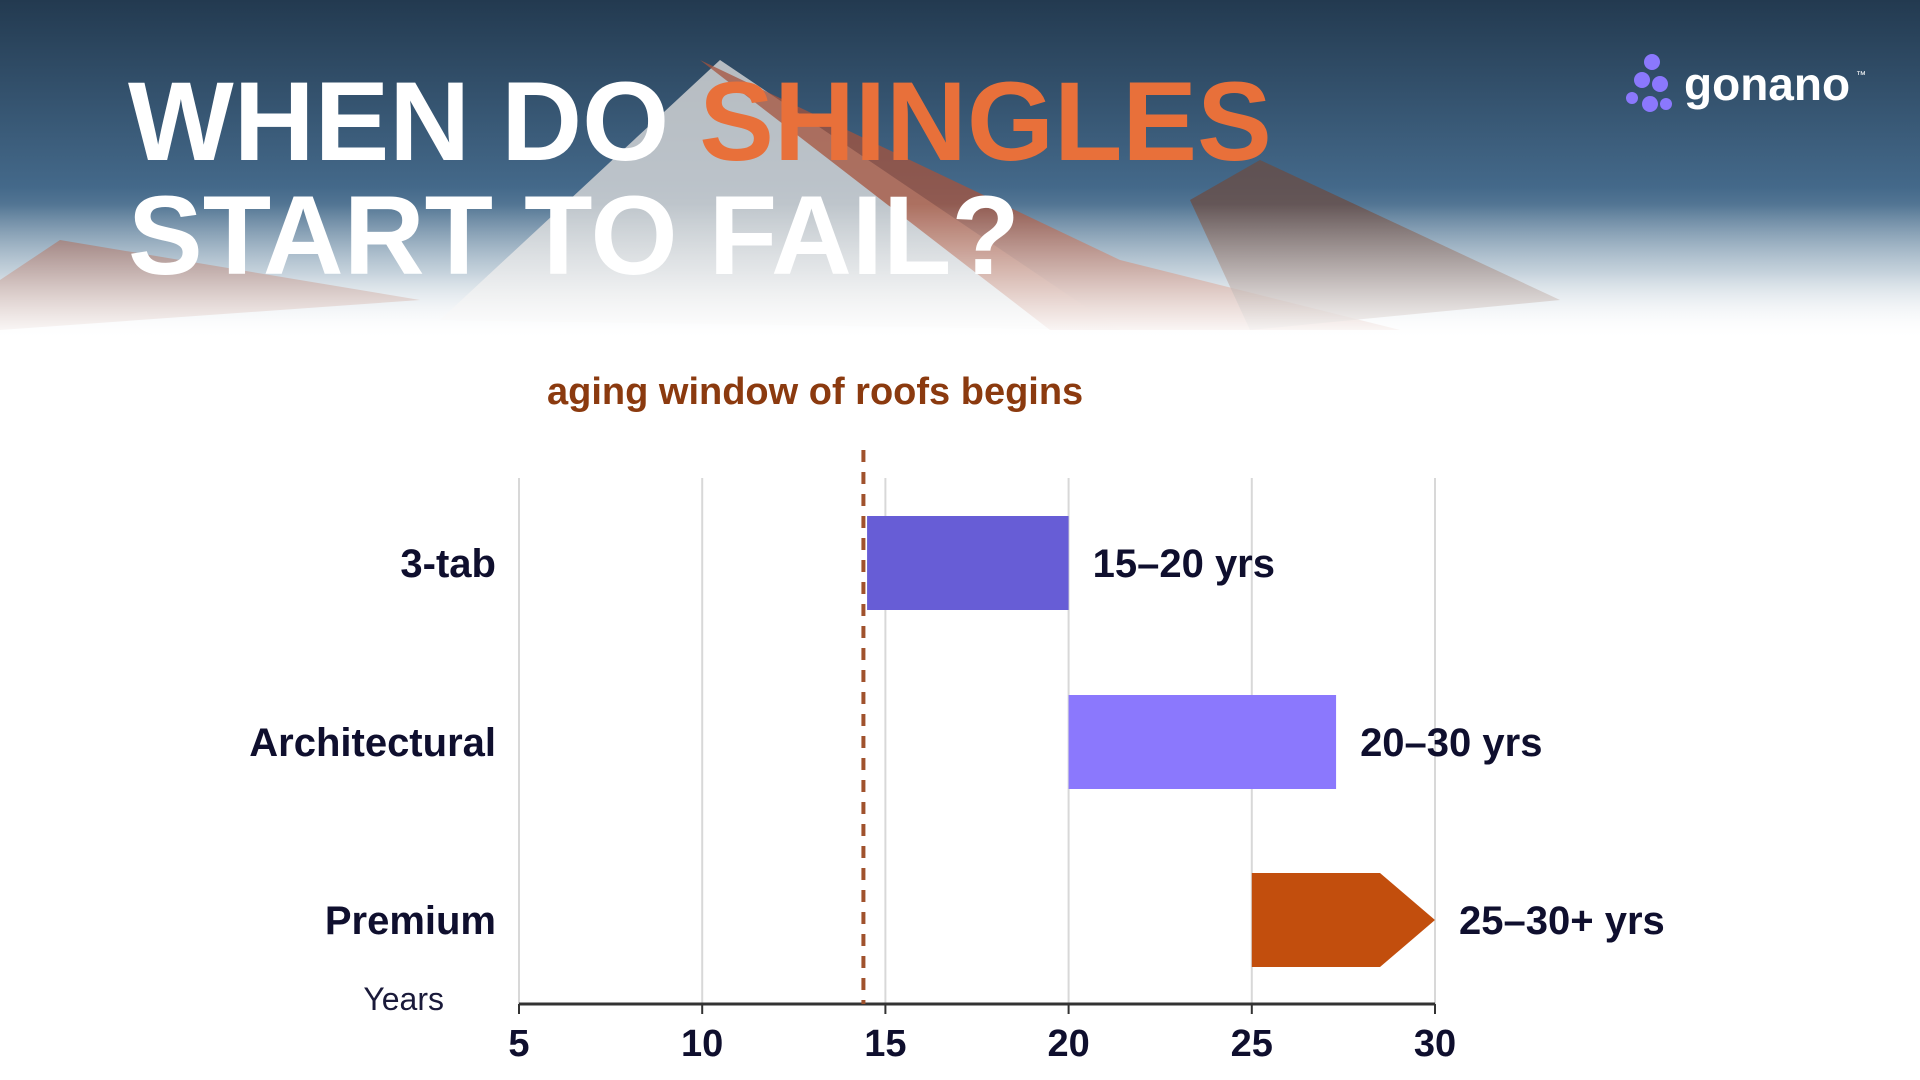 This screenshot has width=1920, height=1080. Describe the element at coordinates (702, 1044) in the screenshot. I see `x-tick-label: 10` at that location.